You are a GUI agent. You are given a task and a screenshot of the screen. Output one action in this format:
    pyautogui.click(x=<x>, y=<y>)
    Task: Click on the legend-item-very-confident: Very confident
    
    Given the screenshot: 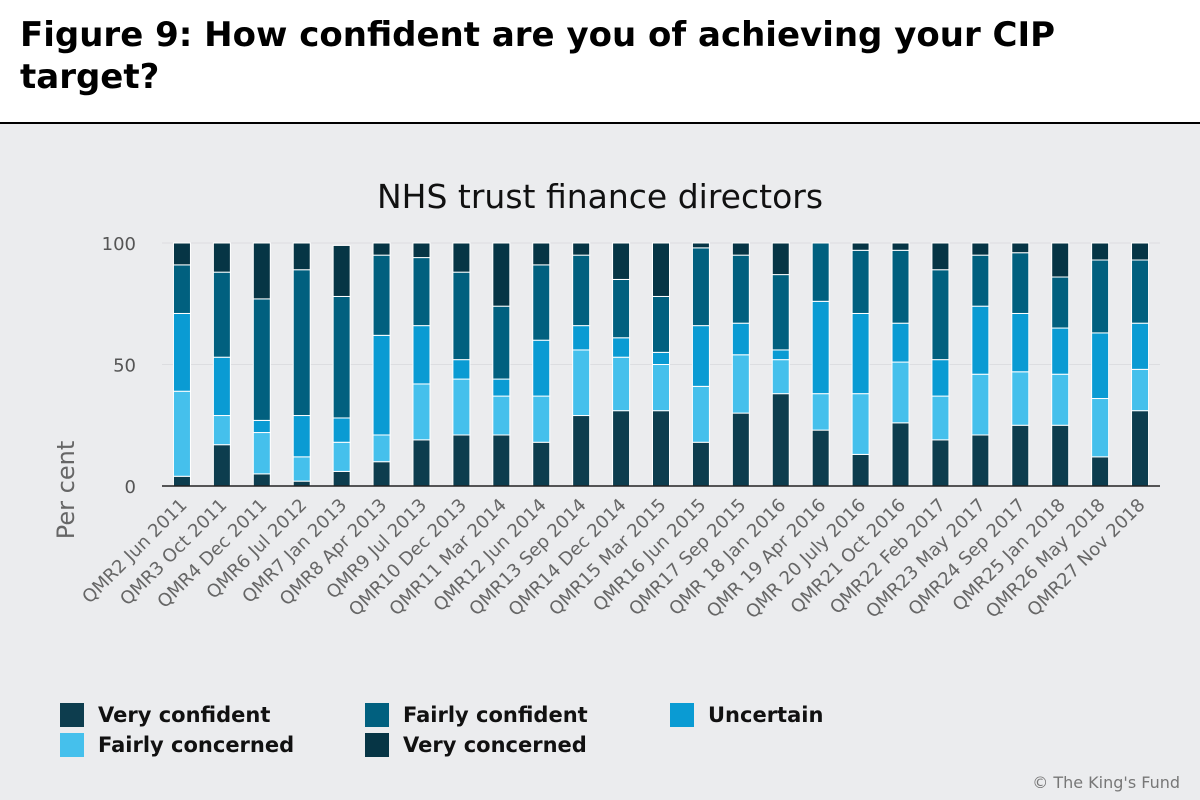 What is the action you would take?
    pyautogui.click(x=165, y=715)
    